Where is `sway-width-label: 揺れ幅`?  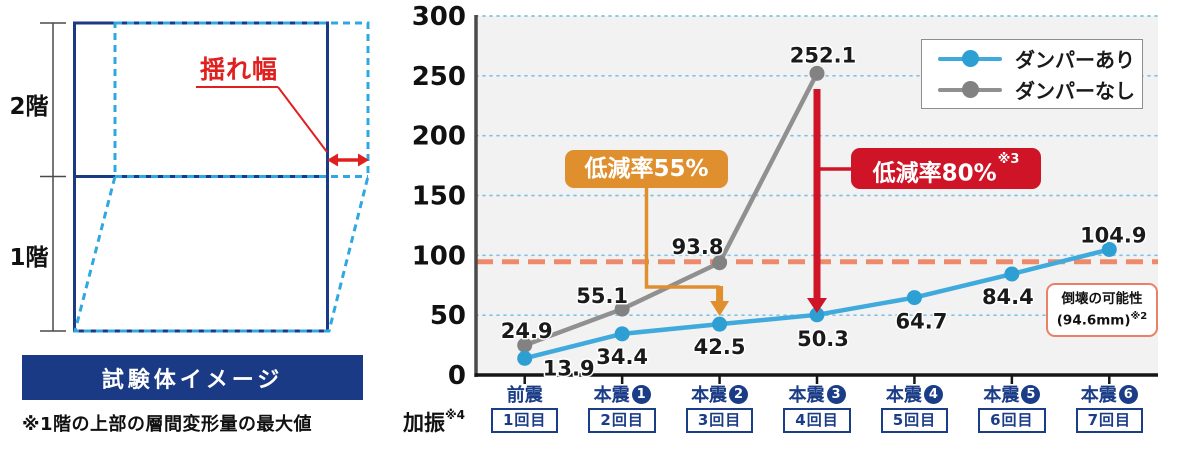 sway-width-label: 揺れ幅 is located at coordinates (238, 69).